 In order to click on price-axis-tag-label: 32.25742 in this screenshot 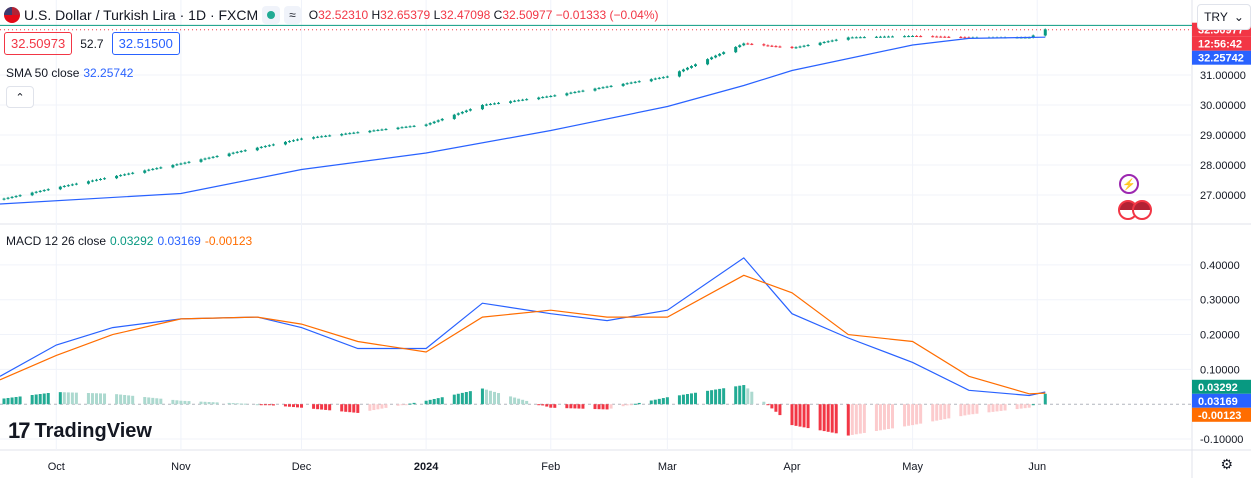, I will do `click(1221, 59)`.